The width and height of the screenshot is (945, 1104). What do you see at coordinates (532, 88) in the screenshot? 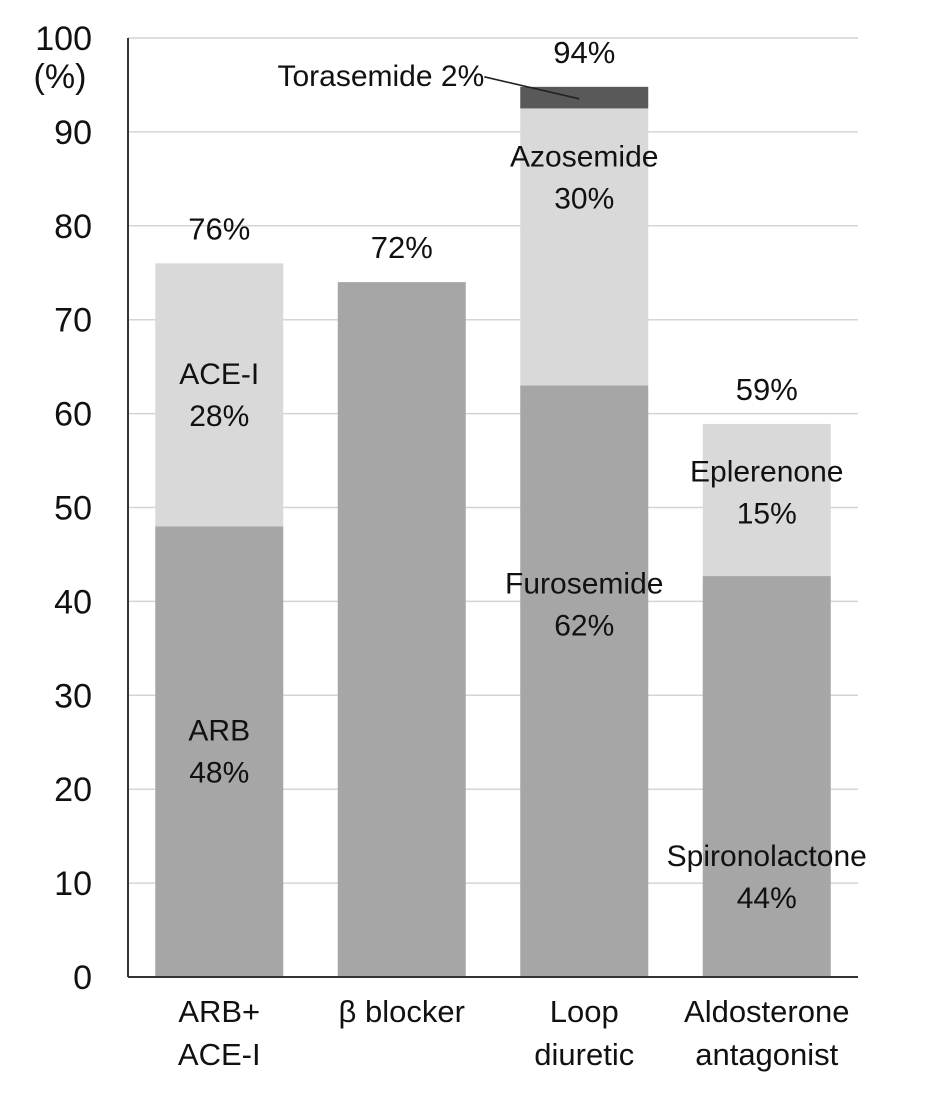
I see `callout-line` at bounding box center [532, 88].